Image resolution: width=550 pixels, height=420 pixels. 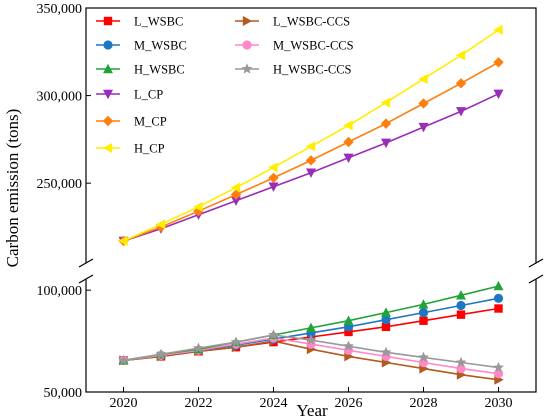 What do you see at coordinates (313, 46) in the screenshot?
I see `legend-label: M_WSBC-CCS` at bounding box center [313, 46].